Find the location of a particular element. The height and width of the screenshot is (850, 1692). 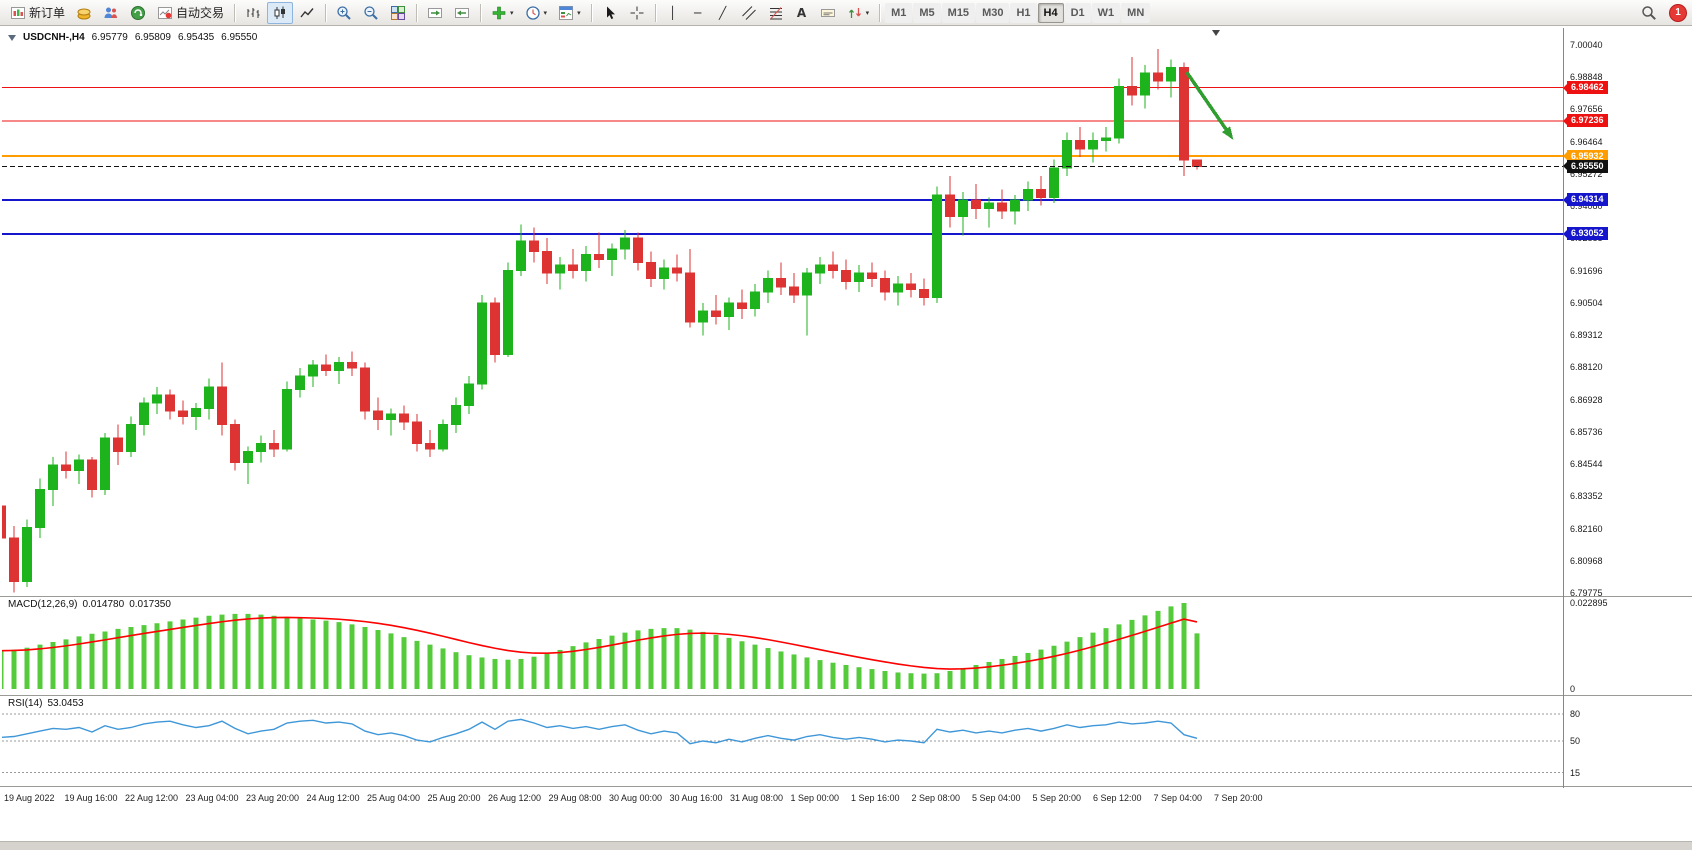

autotrading-button: 自动交易 is located at coordinates (190, 13).